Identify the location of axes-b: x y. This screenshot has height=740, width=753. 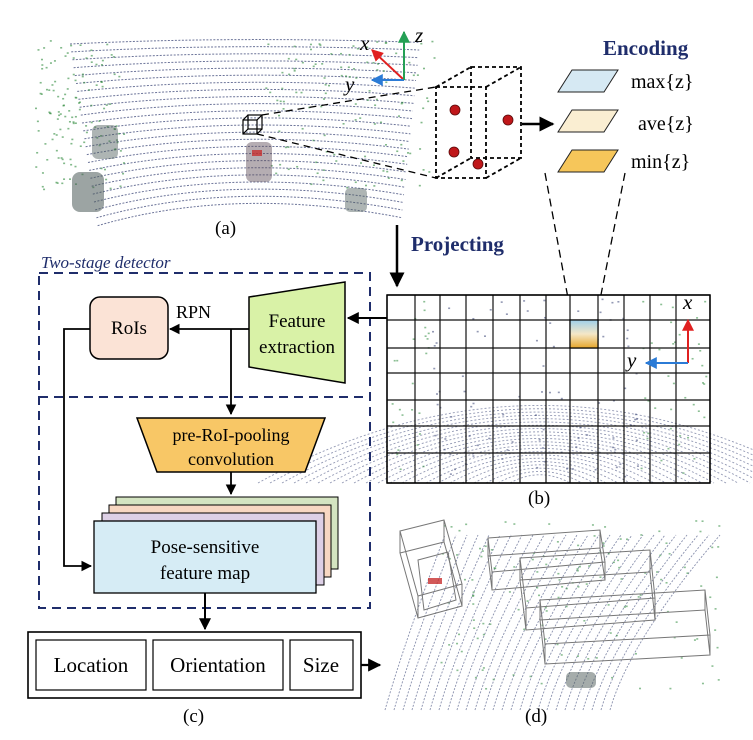
(659, 331).